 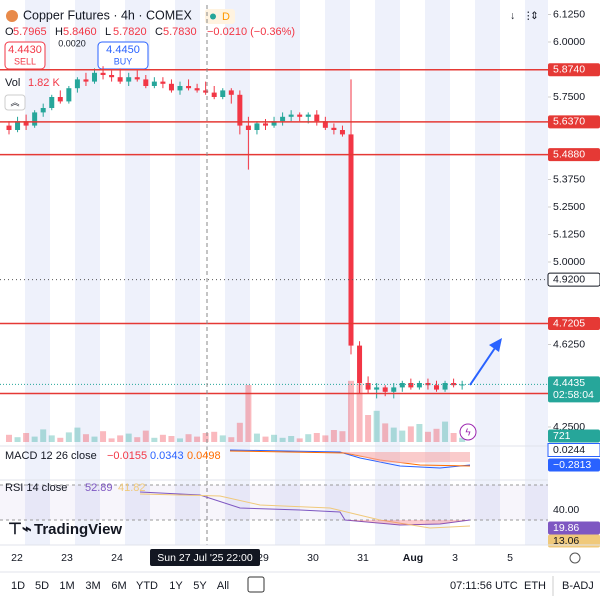 What do you see at coordinates (223, 586) in the screenshot?
I see `range-button: All` at bounding box center [223, 586].